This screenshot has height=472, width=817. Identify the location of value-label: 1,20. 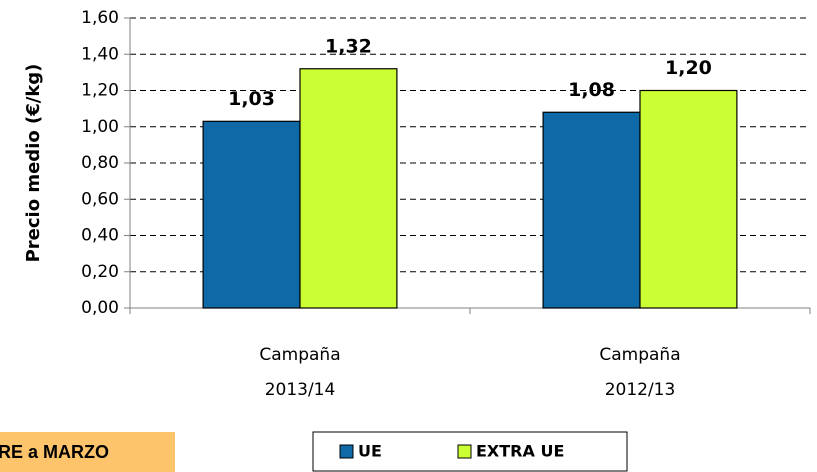
(688, 68).